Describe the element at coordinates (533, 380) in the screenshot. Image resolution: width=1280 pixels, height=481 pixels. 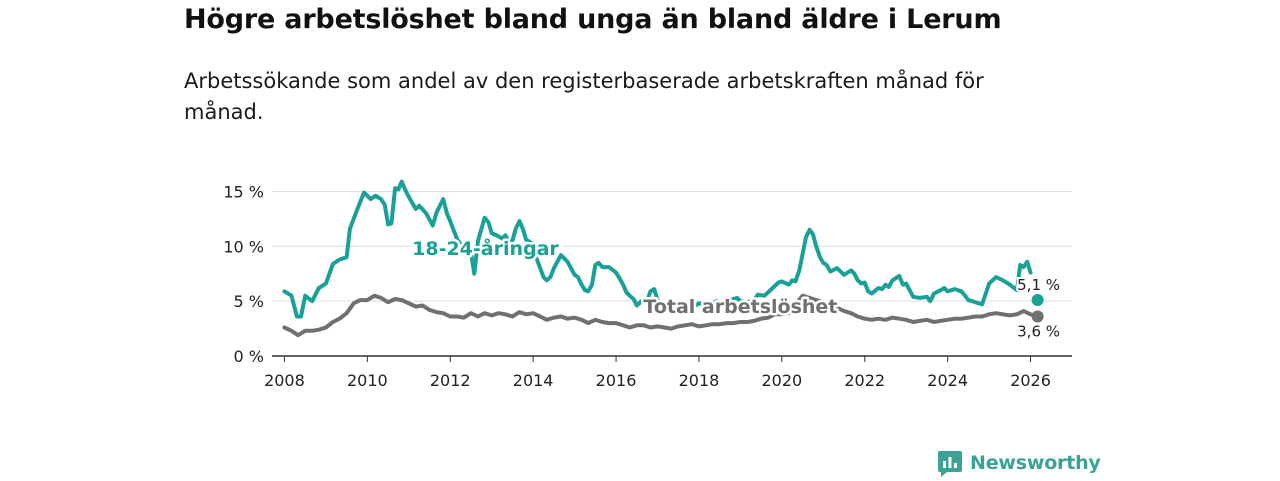
I see `x-tick-label: 2014` at that location.